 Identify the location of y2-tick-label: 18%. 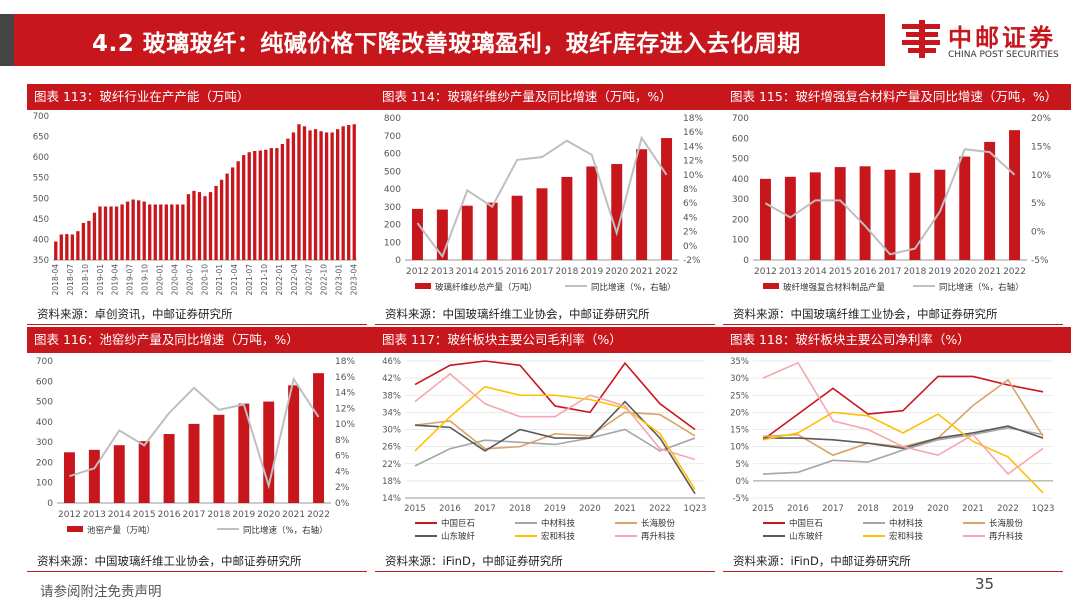
(345, 362).